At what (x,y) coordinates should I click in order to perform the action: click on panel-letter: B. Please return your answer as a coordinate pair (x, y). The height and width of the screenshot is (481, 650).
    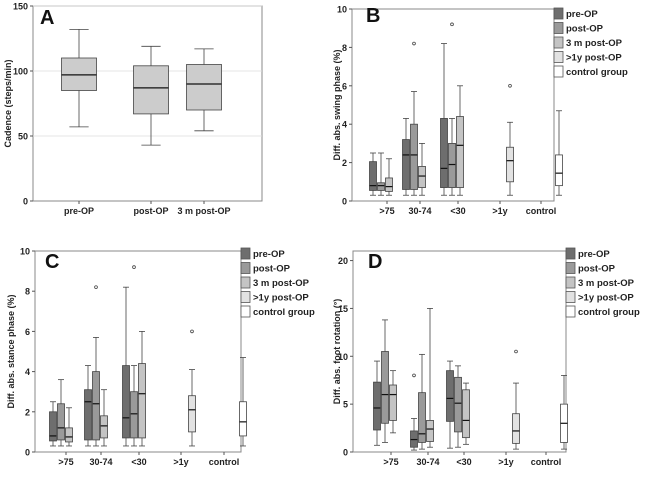
    Looking at the image, I should click on (373, 16).